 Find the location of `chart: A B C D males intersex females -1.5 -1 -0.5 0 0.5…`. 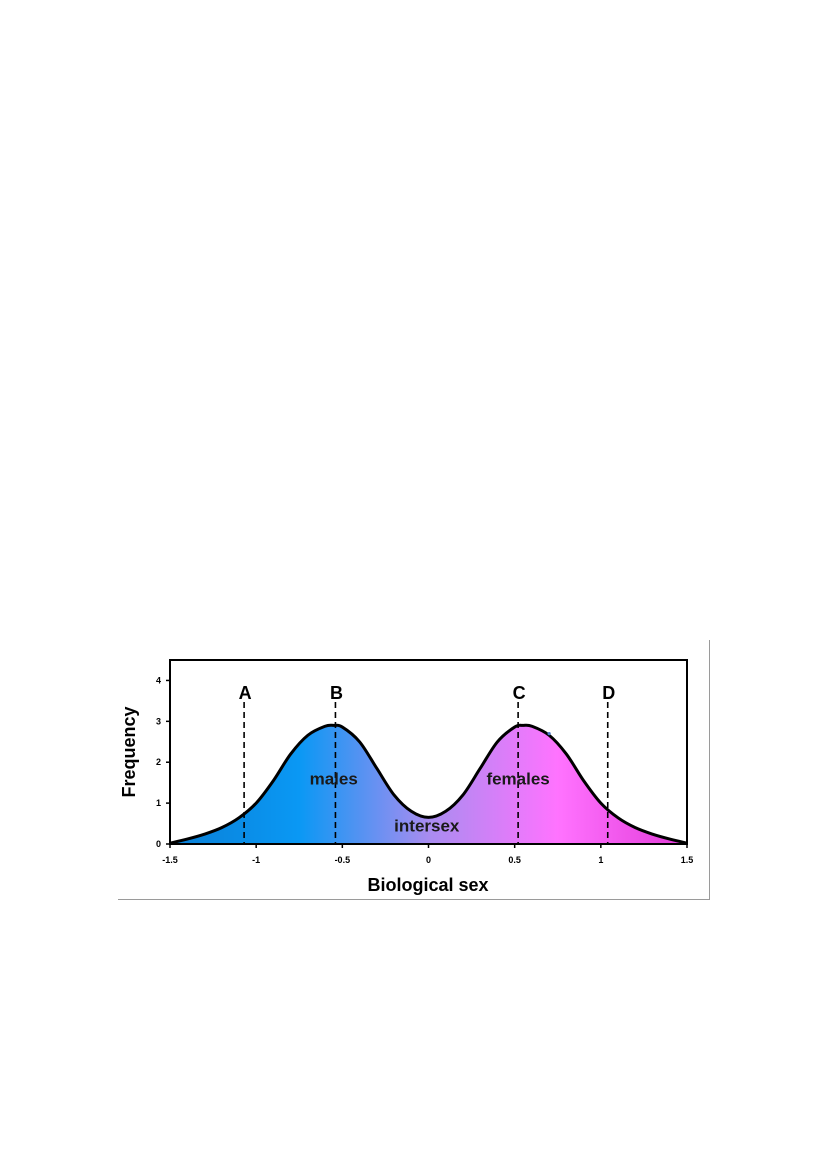

chart: A B C D males intersex females -1.5 -1 -0.5 0 0.5… is located at coordinates (406, 777).